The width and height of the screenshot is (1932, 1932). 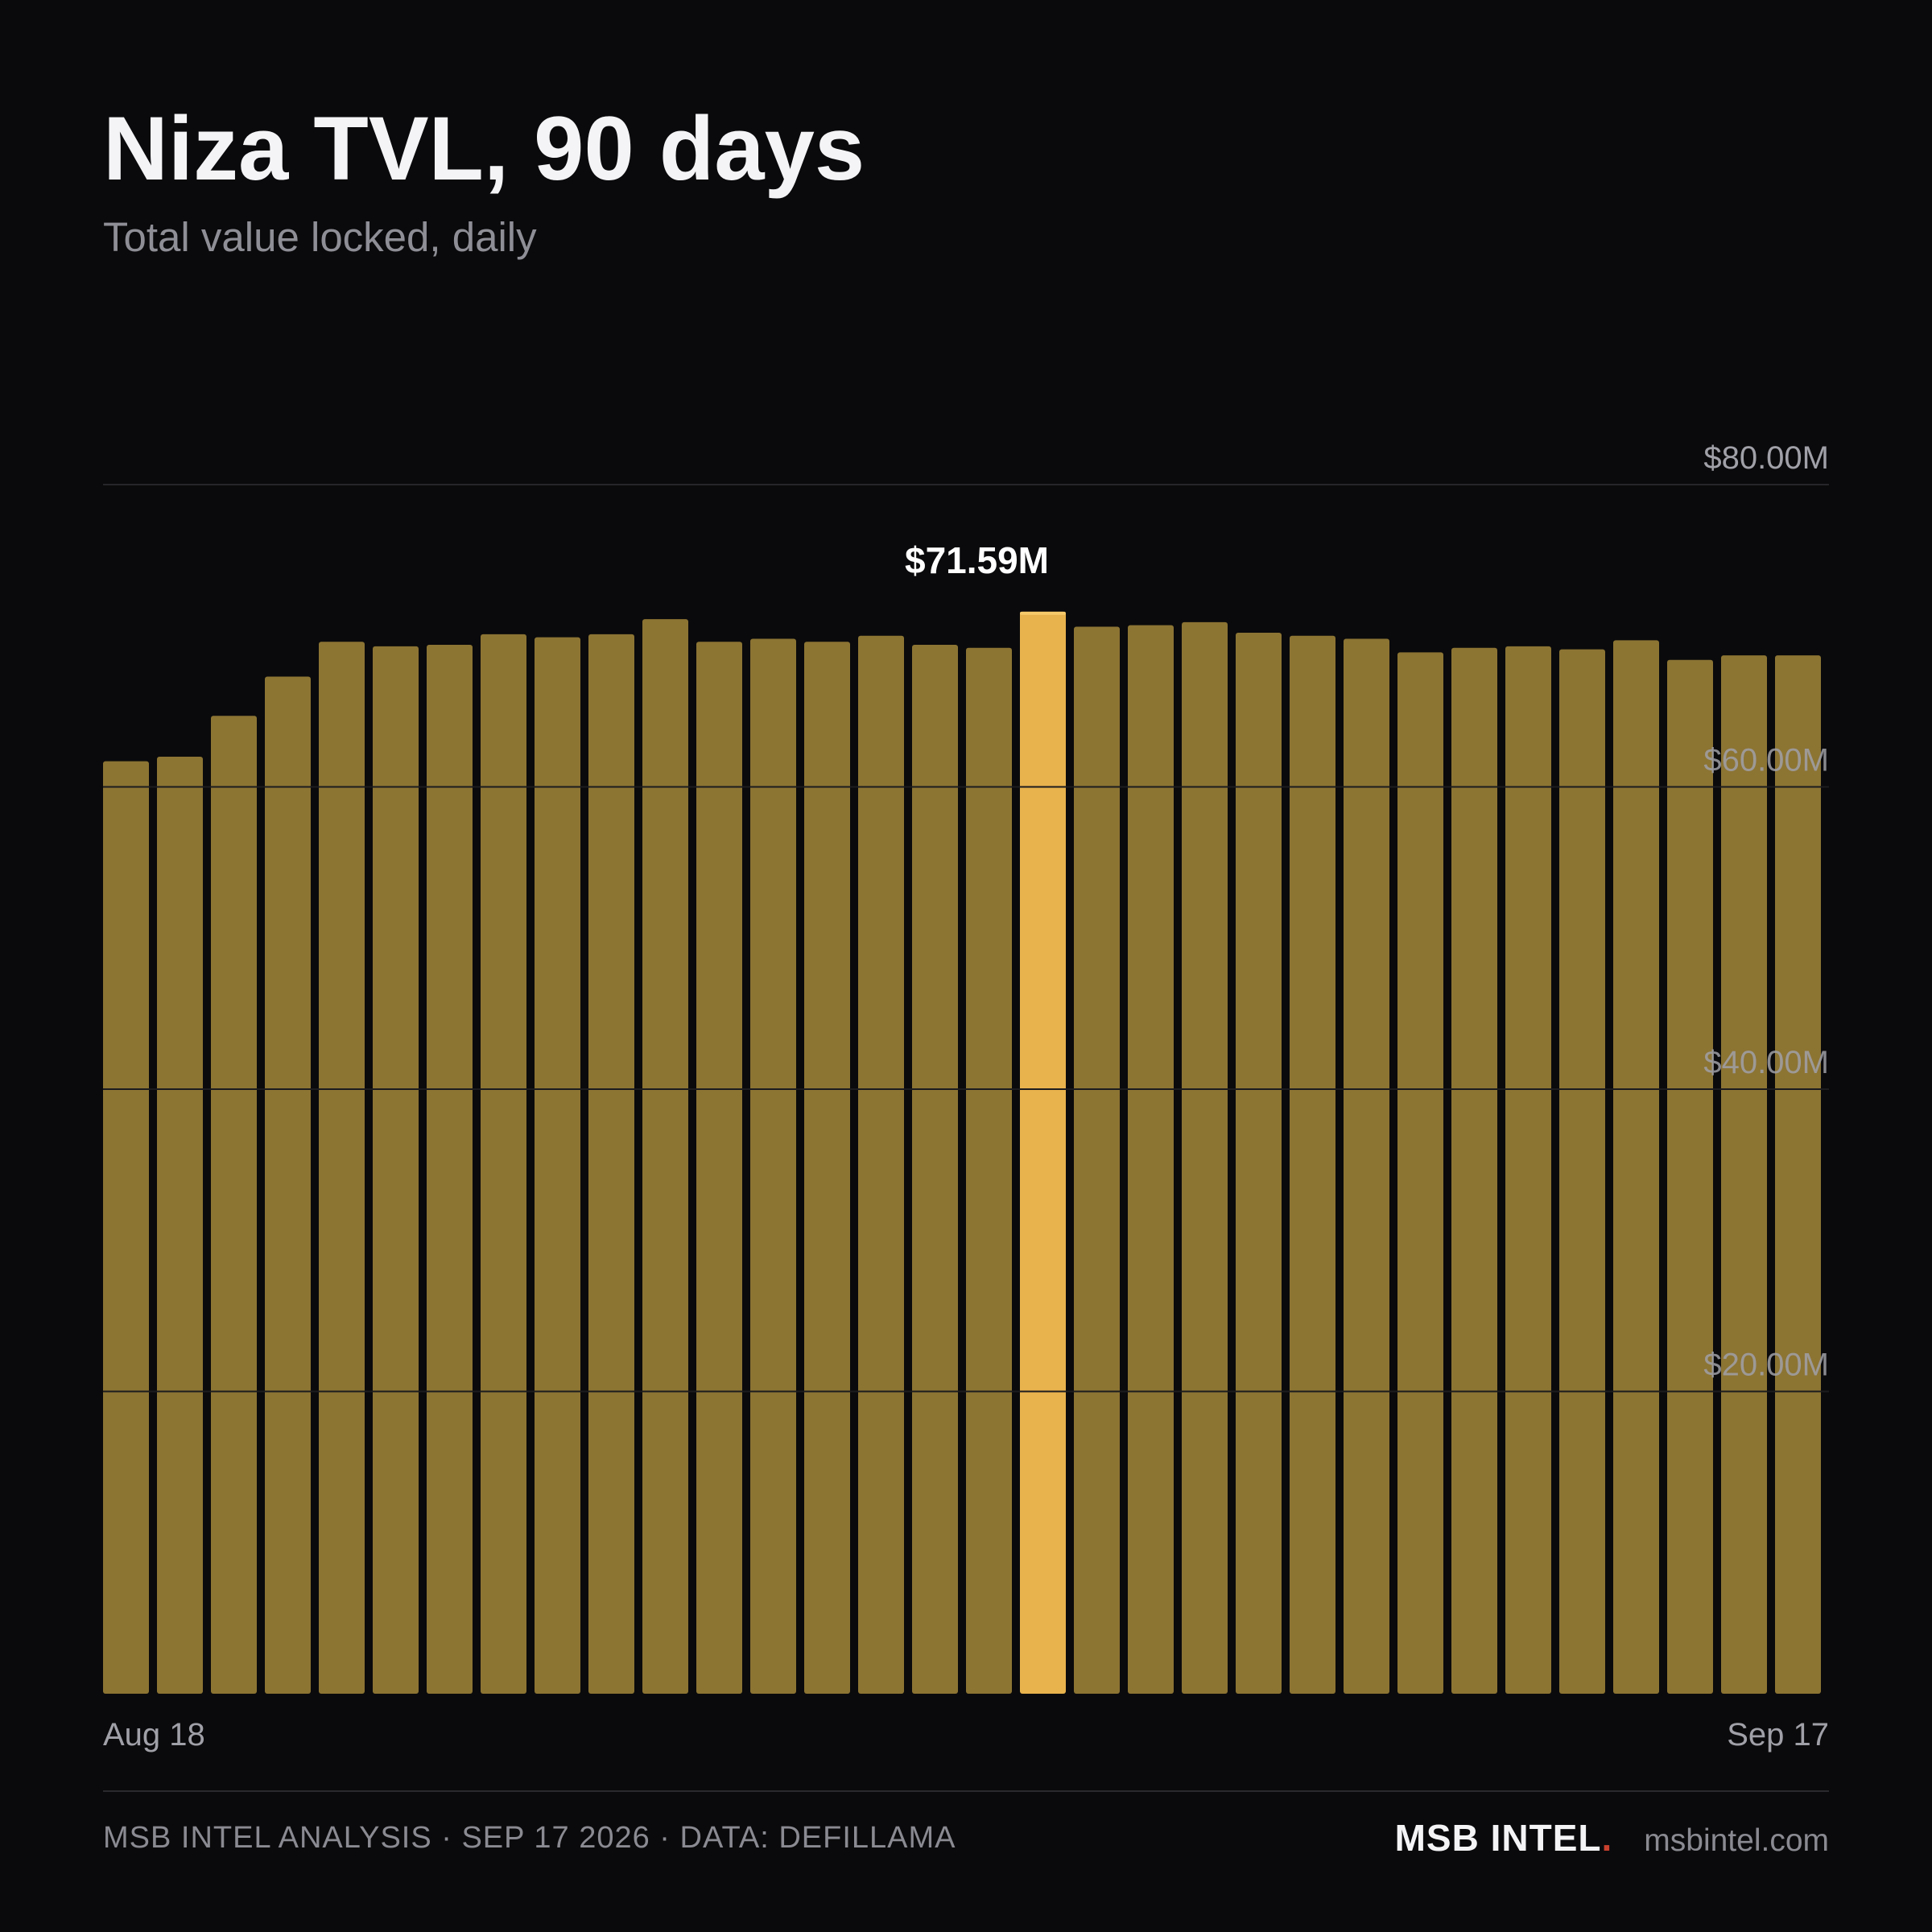 I want to click on peak-value-label: $71.59M, so click(x=977, y=560).